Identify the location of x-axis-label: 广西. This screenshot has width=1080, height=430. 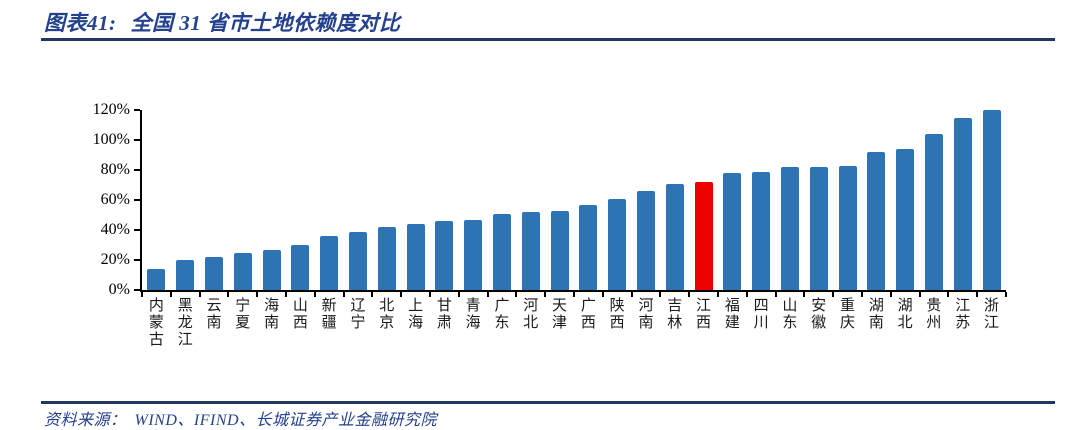
(586, 314).